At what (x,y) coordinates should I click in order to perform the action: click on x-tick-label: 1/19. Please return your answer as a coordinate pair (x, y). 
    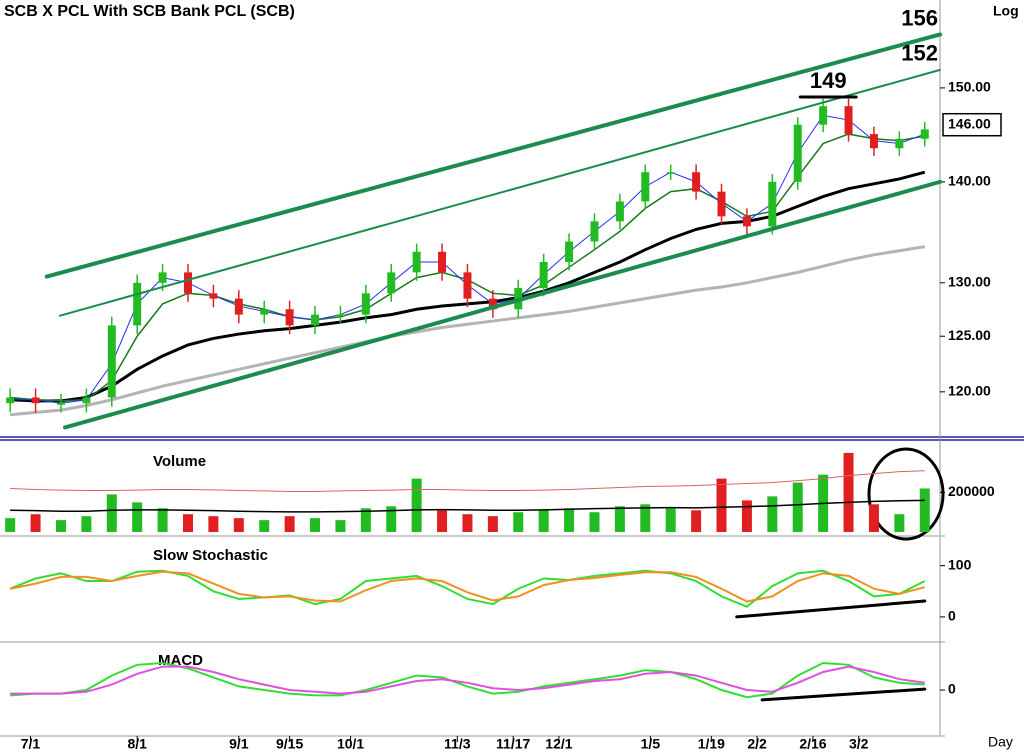
    Looking at the image, I should click on (711, 744).